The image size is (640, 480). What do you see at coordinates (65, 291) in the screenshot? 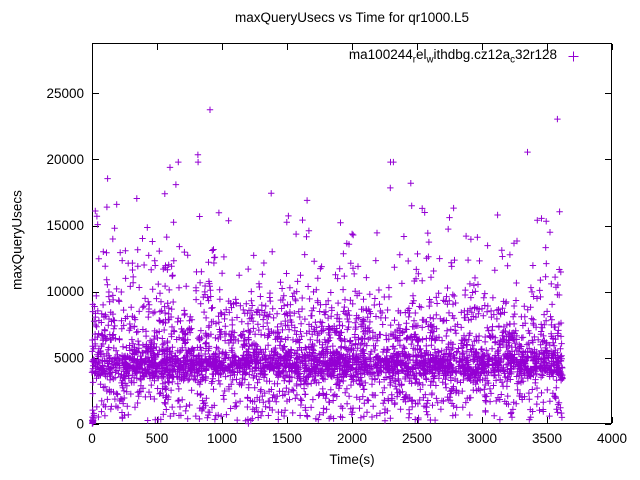
I see `y-tick-label: 10000` at bounding box center [65, 291].